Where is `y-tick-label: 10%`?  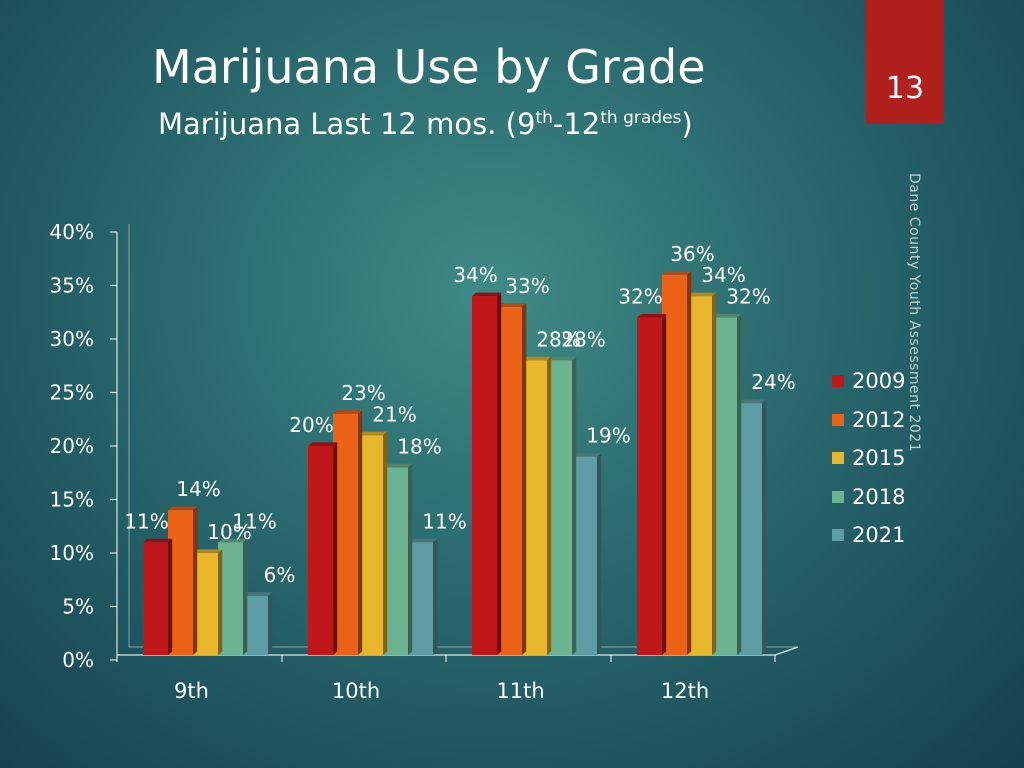 y-tick-label: 10% is located at coordinates (72, 553).